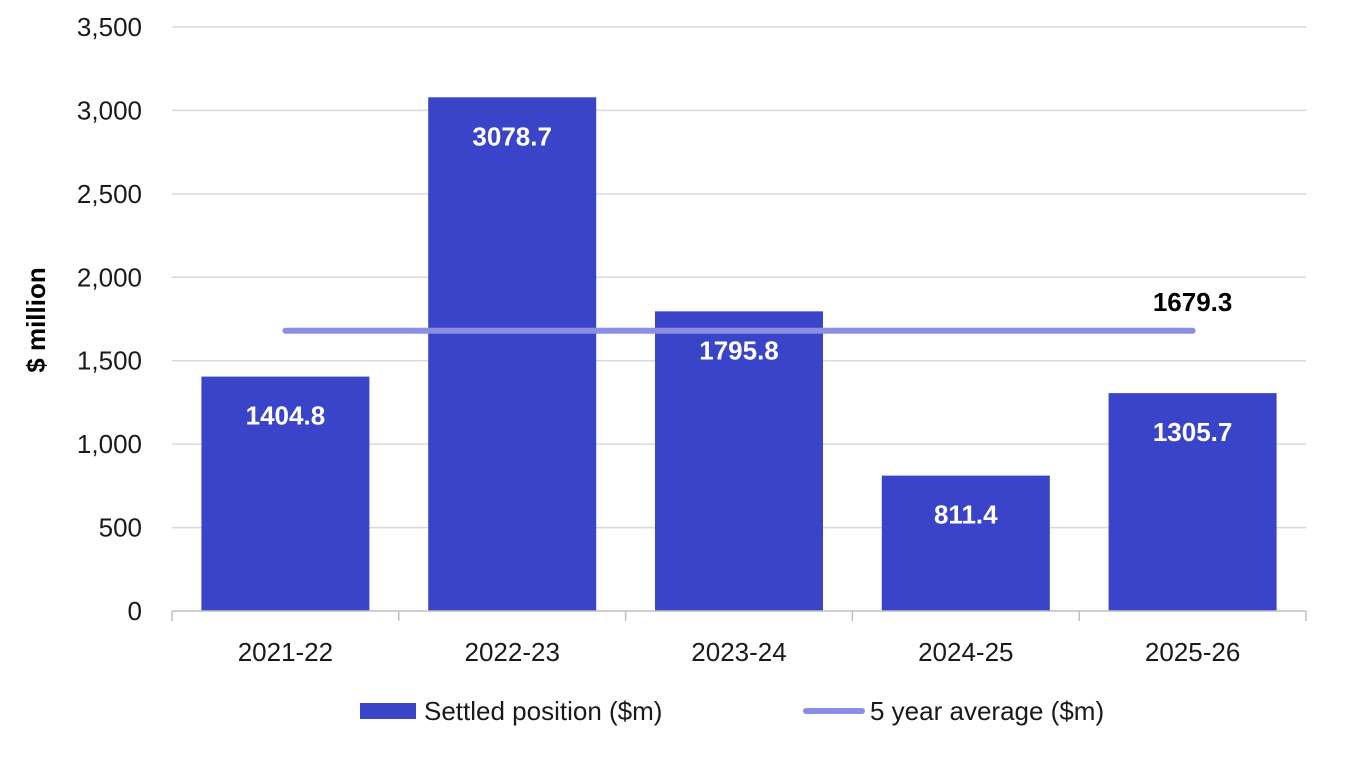 The height and width of the screenshot is (766, 1360). Describe the element at coordinates (109, 277) in the screenshot. I see `y-tick-label: 2,000` at that location.